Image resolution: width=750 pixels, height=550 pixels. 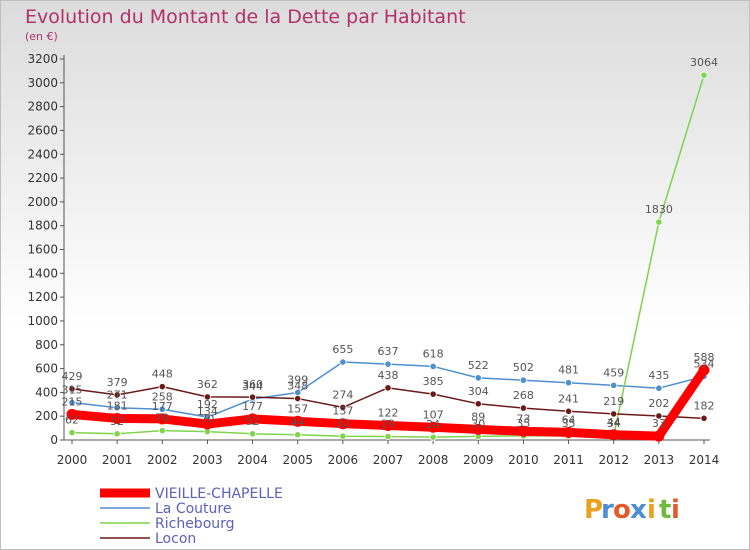 I want to click on x-tick-label: 2008, so click(x=433, y=460).